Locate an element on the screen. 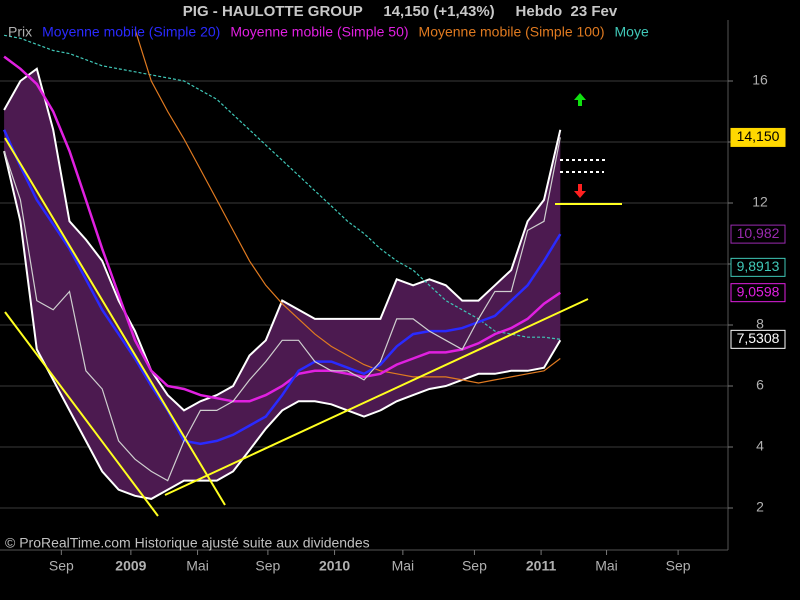 The image size is (800, 600). legend-entry: Prix is located at coordinates (20, 32).